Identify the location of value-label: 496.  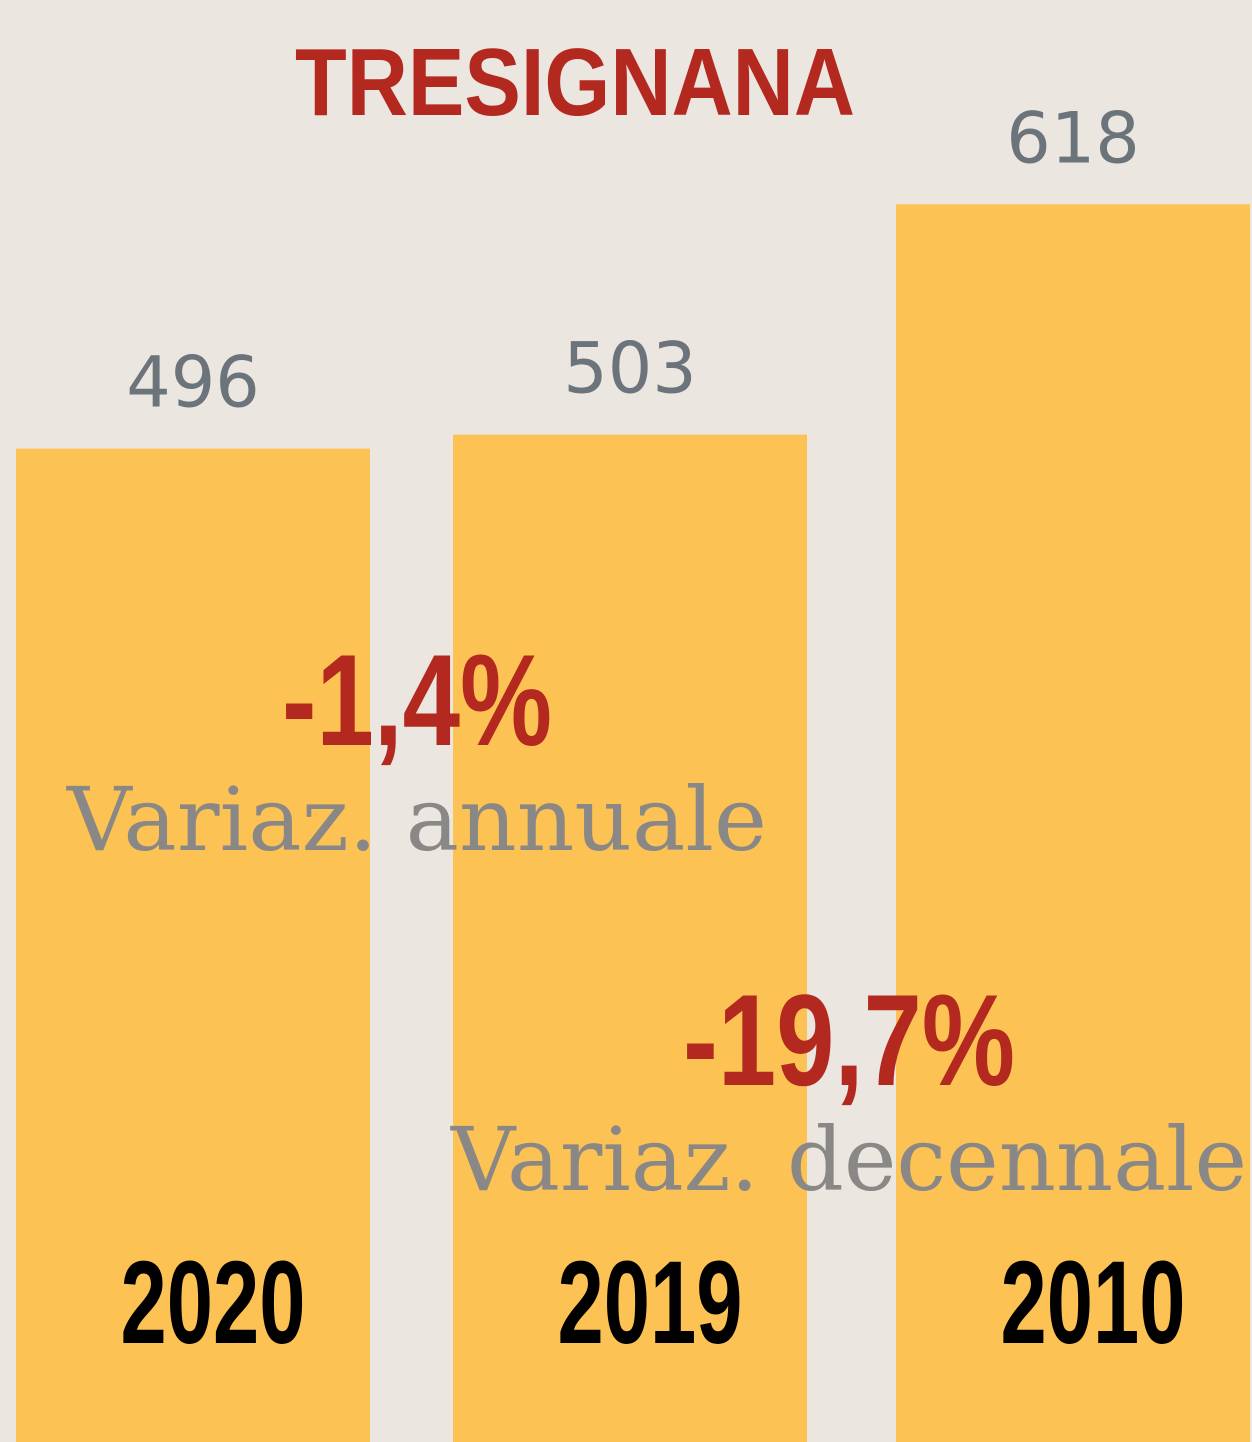
(193, 383).